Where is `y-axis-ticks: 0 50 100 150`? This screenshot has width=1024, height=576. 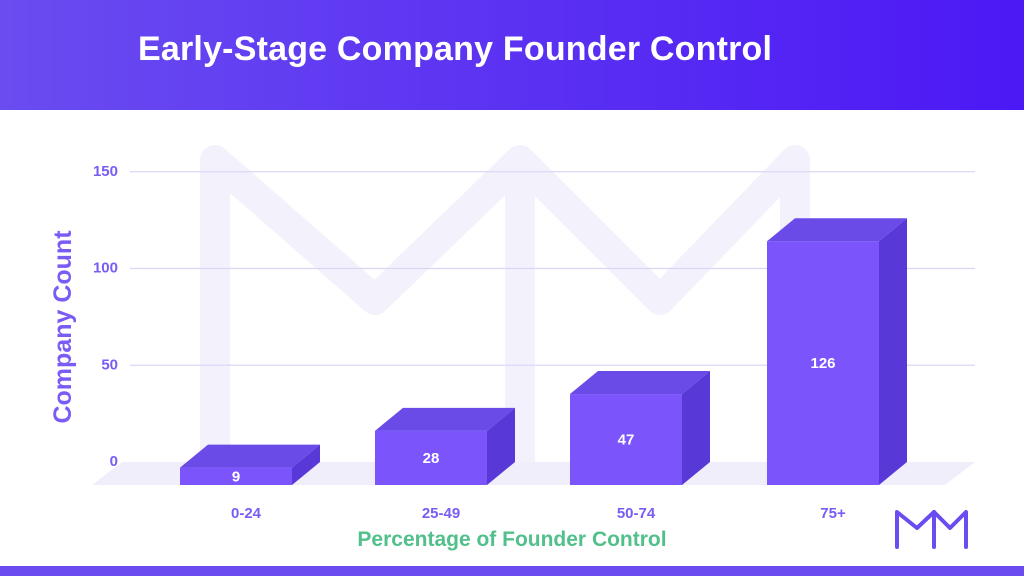 y-axis-ticks: 0 50 100 150 is located at coordinates (105, 316).